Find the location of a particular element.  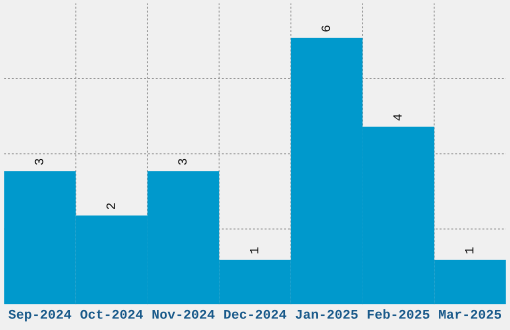

data-label: 2 is located at coordinates (110, 206).